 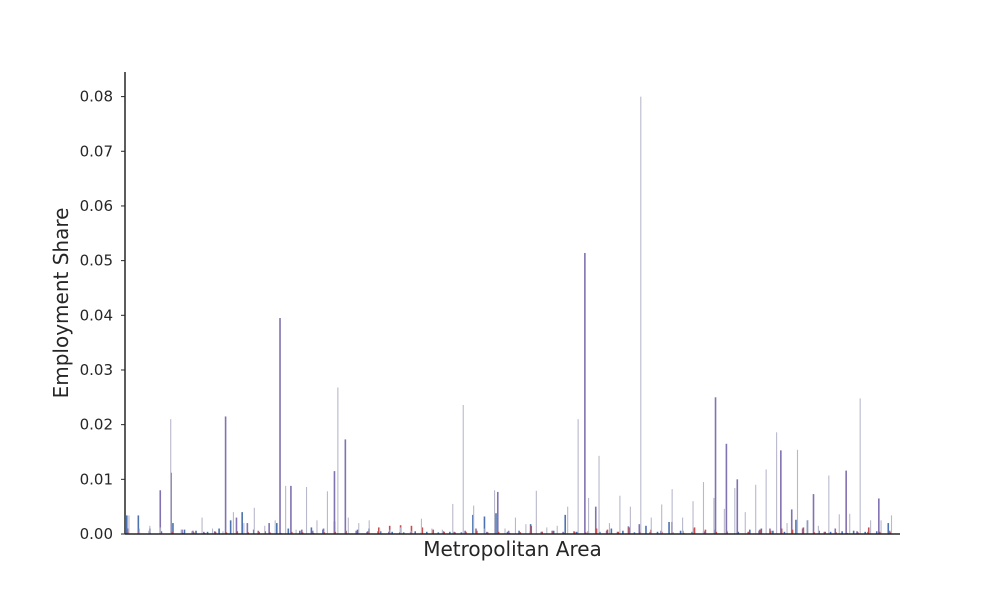 What do you see at coordinates (61, 303) in the screenshot?
I see `y-axis-title: Employment Share` at bounding box center [61, 303].